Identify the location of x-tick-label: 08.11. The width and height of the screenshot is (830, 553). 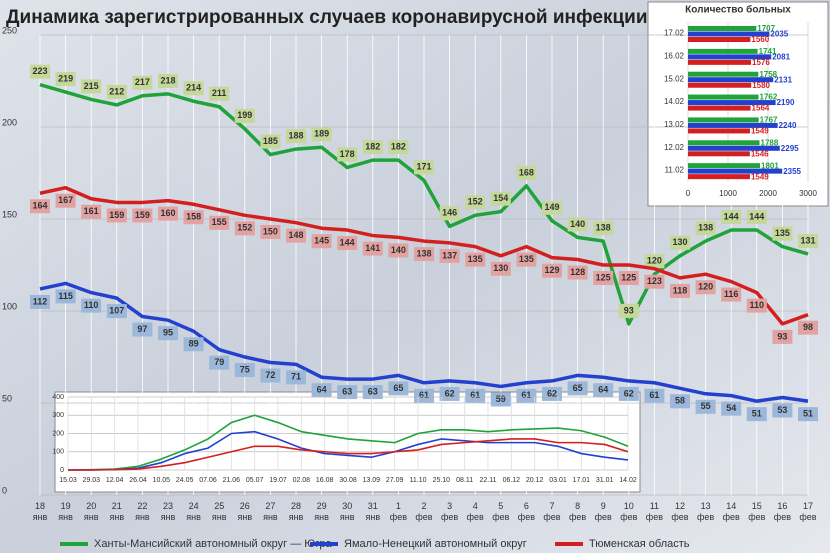
(464, 480).